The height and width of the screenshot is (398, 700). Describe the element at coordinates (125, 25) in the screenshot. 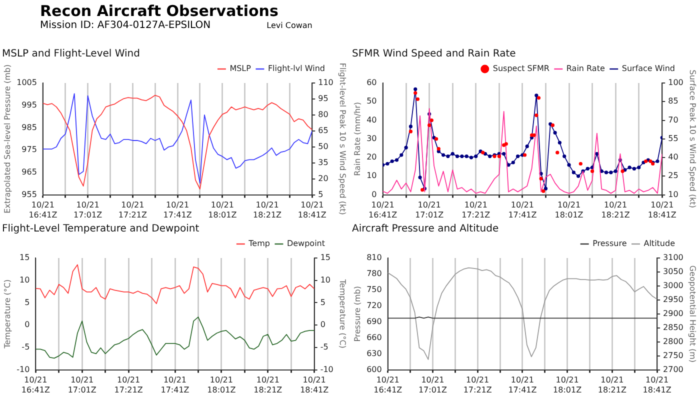

I see `text: Mission ID: AF304-0127A-EPSILON` at that location.